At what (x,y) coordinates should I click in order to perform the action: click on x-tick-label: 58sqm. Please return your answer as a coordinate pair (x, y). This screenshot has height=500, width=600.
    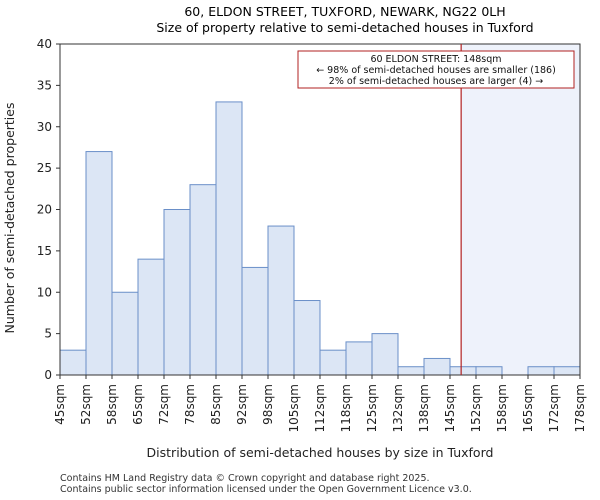
    Looking at the image, I should click on (112, 404).